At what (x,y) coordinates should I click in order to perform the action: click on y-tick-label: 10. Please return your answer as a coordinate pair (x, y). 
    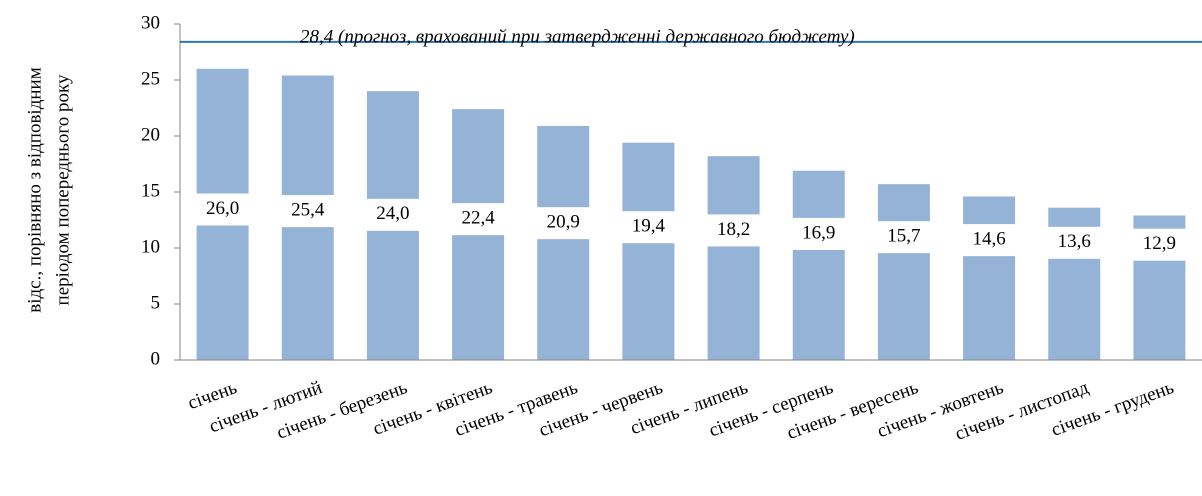
    Looking at the image, I should click on (150, 246).